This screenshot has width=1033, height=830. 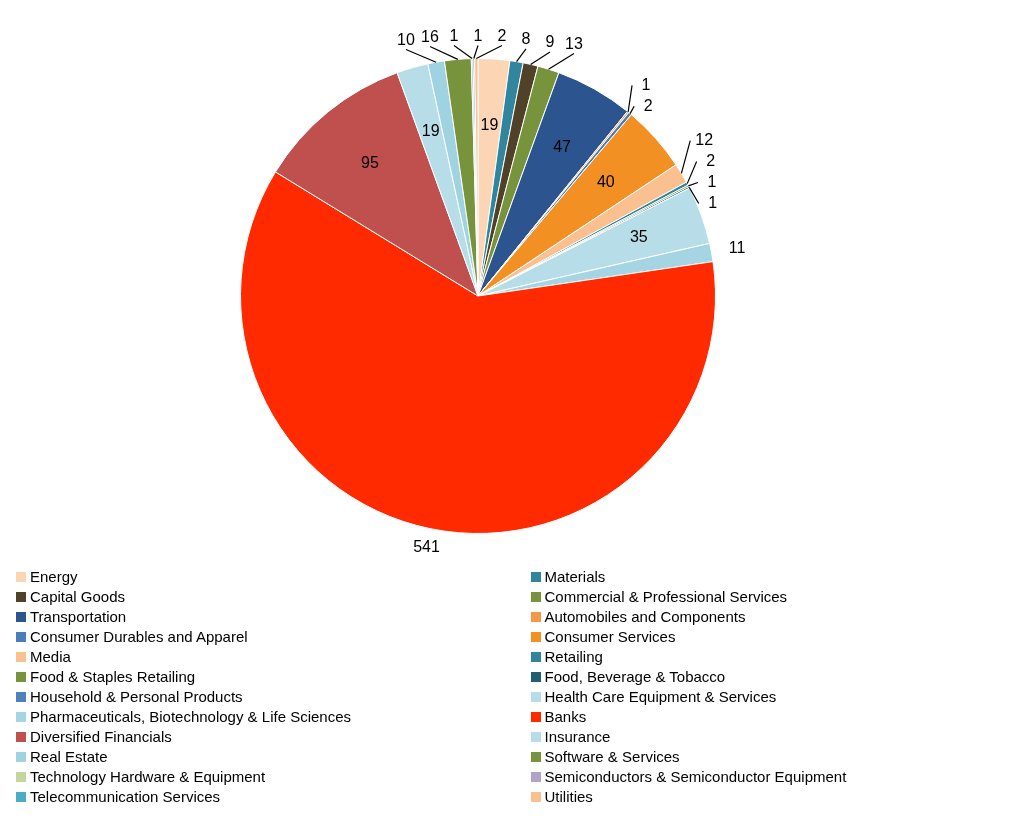 What do you see at coordinates (139, 636) in the screenshot?
I see `legend-label: Consumer Durables and Apparel` at bounding box center [139, 636].